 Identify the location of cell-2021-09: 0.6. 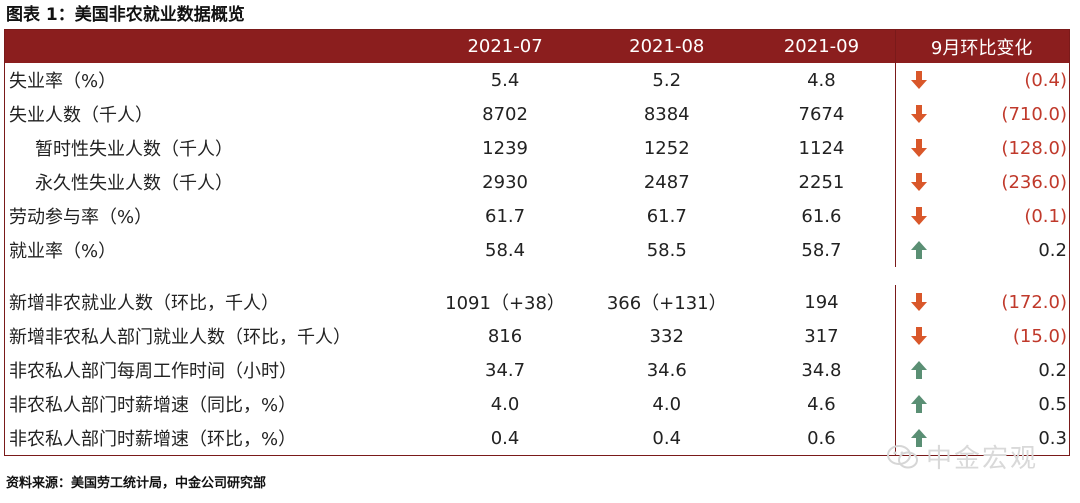
(821, 438).